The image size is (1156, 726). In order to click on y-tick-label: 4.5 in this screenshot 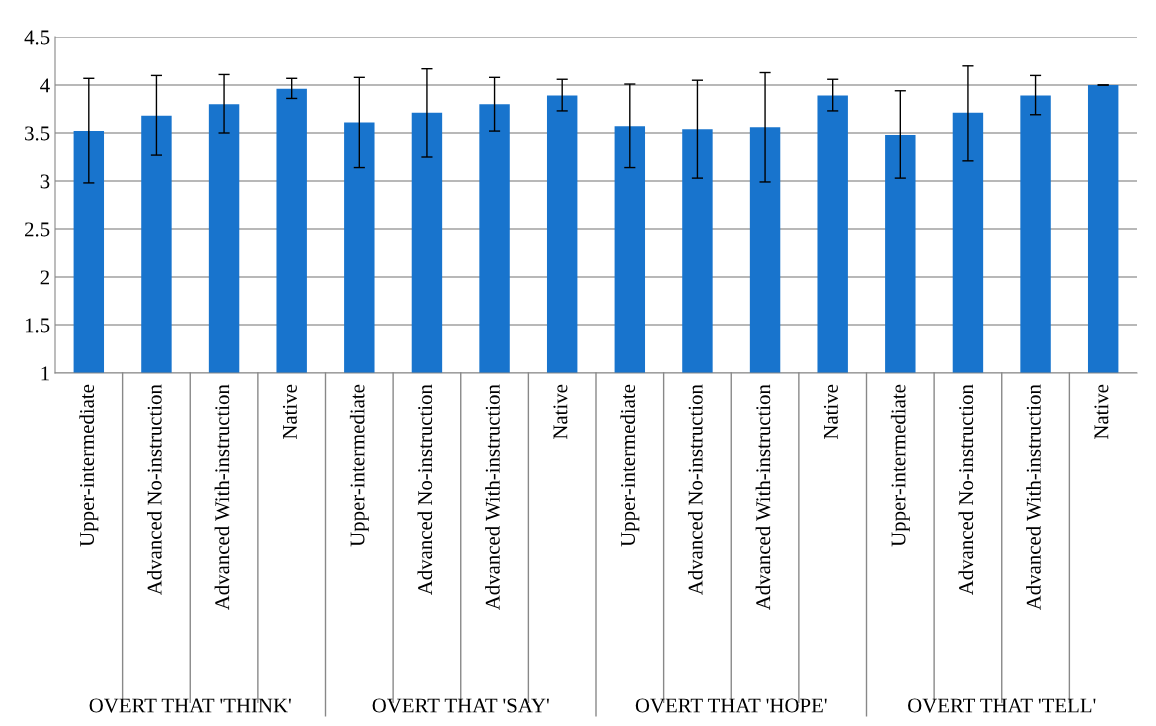, I will do `click(37, 37)`.